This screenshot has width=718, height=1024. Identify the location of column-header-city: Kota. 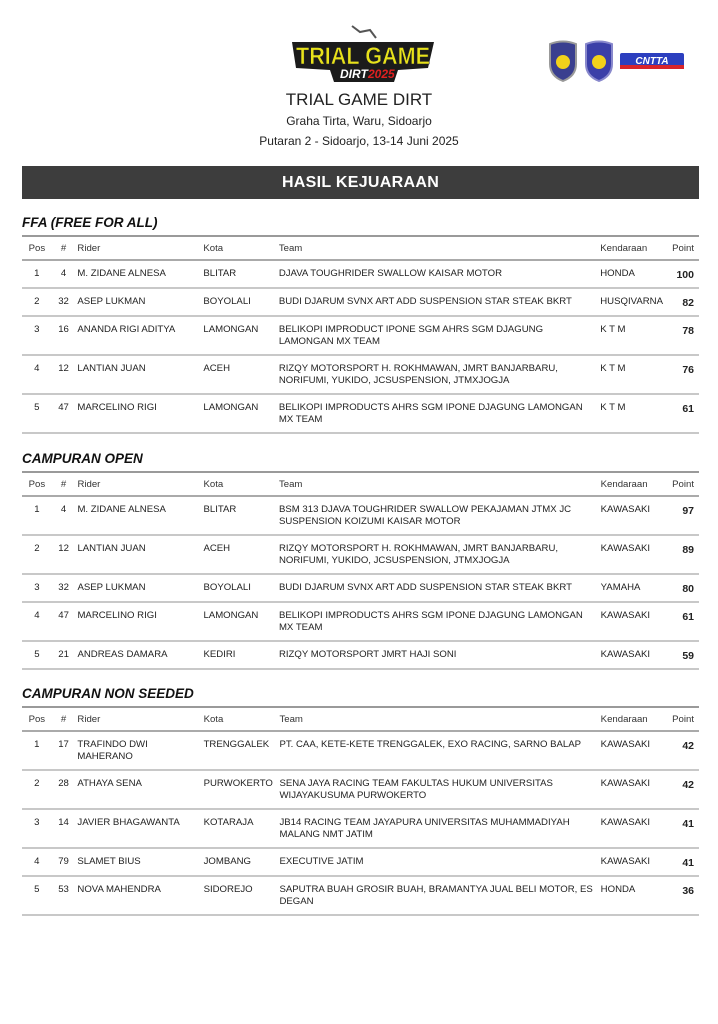
(239, 248).